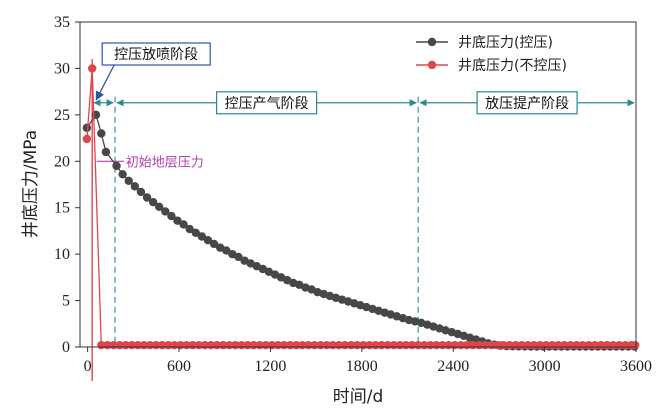  I want to click on y-tick-label: 10, so click(62, 254).